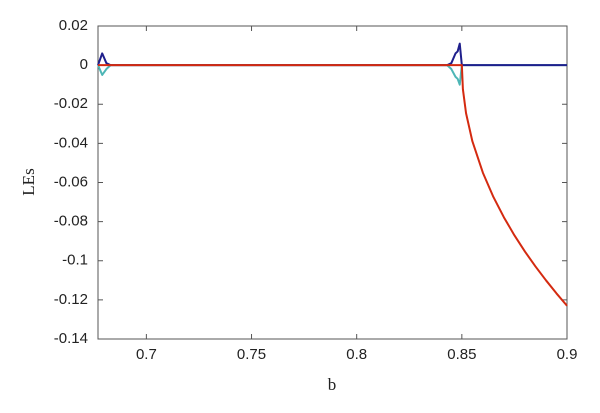 This screenshot has height=413, width=600. Describe the element at coordinates (75, 260) in the screenshot. I see `y-tick-label: -0.1` at that location.